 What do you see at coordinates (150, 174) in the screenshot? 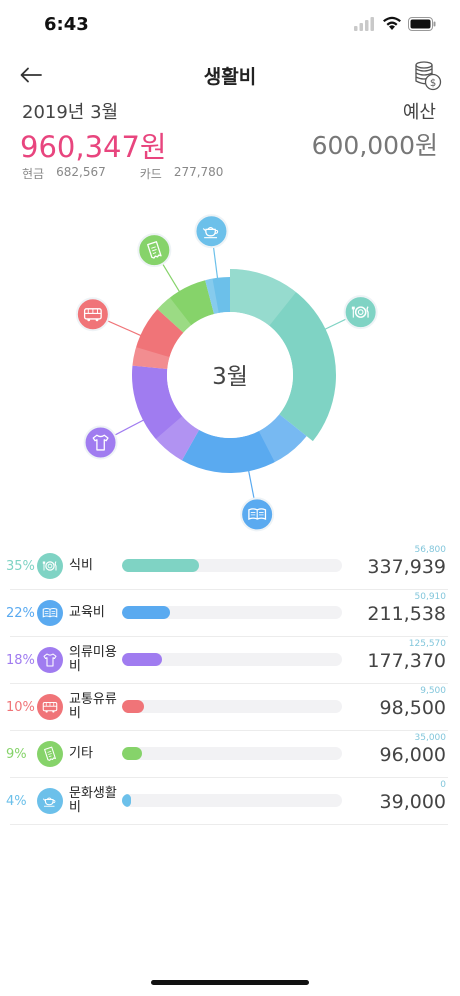
I see `card-label: 카드` at bounding box center [150, 174].